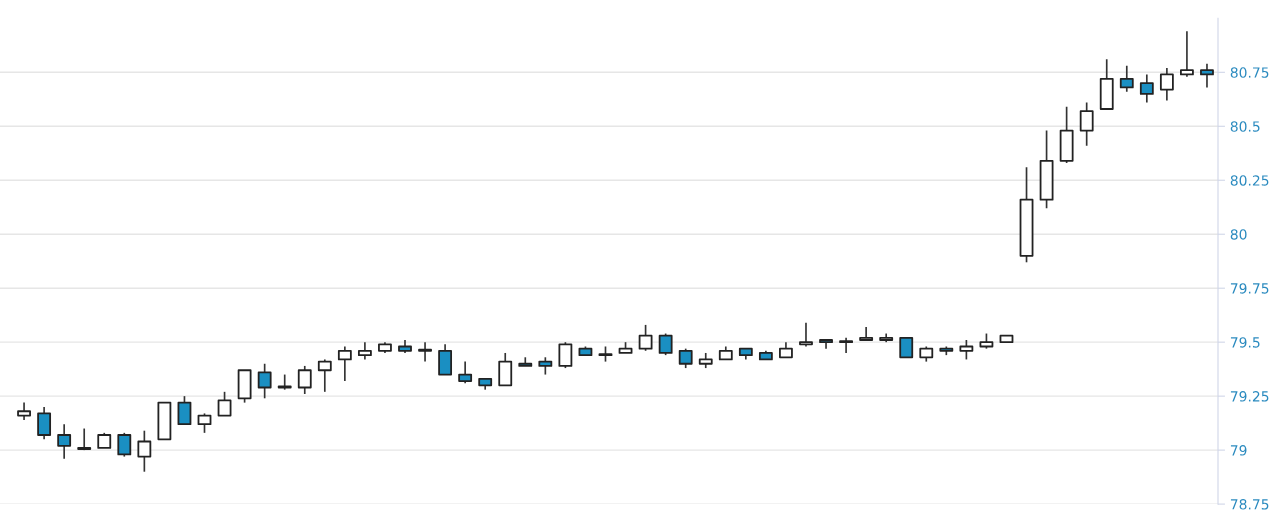 This screenshot has height=524, width=1273. What do you see at coordinates (1245, 342) in the screenshot?
I see `y-tick-label: 79.5` at bounding box center [1245, 342].